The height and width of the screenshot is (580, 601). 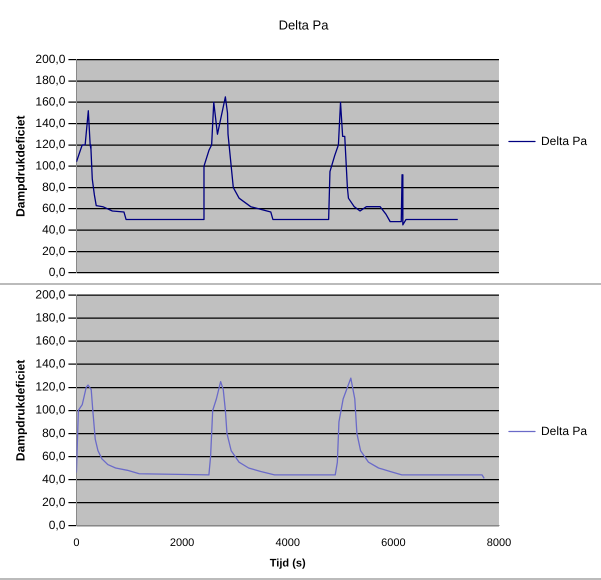 I want to click on x-tick-label: 2000, so click(x=182, y=543).